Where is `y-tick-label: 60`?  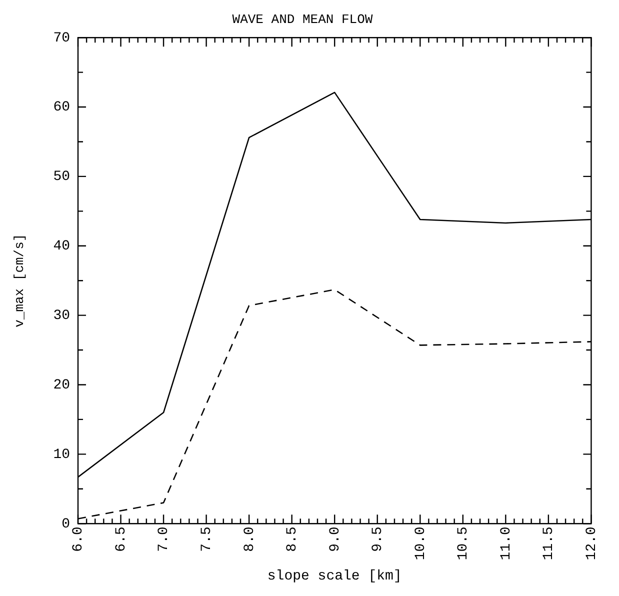
y-tick-label: 60 is located at coordinates (61, 108).